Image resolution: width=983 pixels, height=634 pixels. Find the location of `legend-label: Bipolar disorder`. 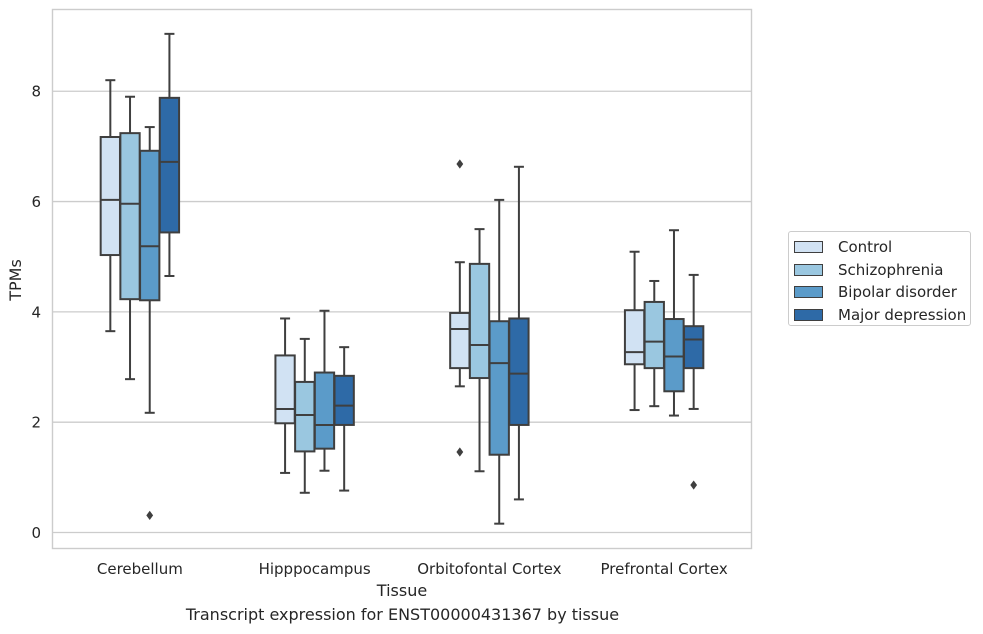

legend-label: Bipolar disorder is located at coordinates (897, 292).